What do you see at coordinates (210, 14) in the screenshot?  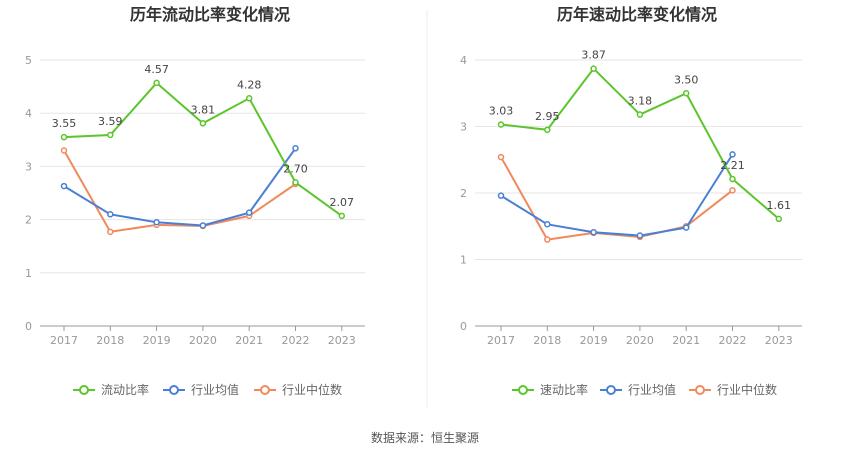 I see `chart-title: 历年流动比率变化情况` at bounding box center [210, 14].